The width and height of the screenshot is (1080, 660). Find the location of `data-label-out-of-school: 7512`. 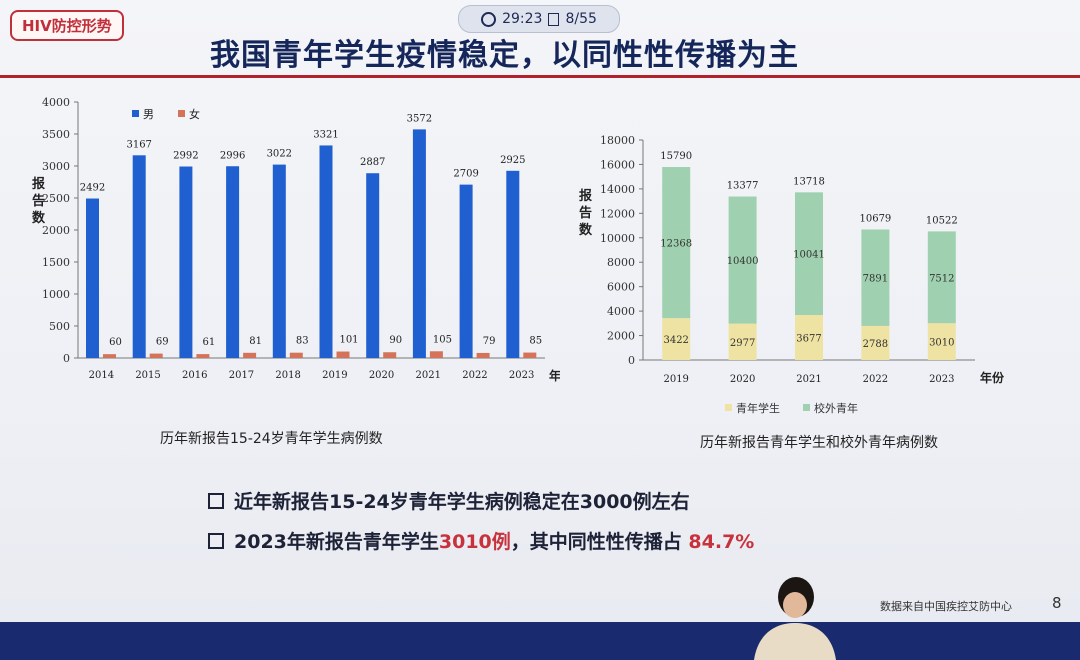

data-label-out-of-school: 7512 is located at coordinates (941, 278).